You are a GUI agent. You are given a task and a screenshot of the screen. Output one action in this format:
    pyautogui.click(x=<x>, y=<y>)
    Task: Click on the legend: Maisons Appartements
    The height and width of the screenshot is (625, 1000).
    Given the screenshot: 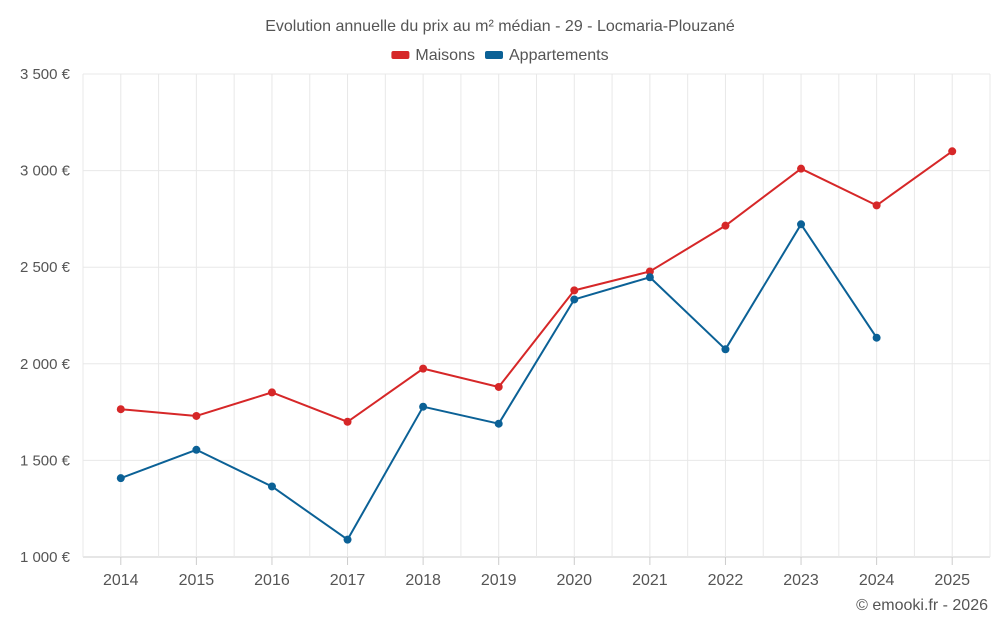 What is the action you would take?
    pyautogui.click(x=500, y=55)
    